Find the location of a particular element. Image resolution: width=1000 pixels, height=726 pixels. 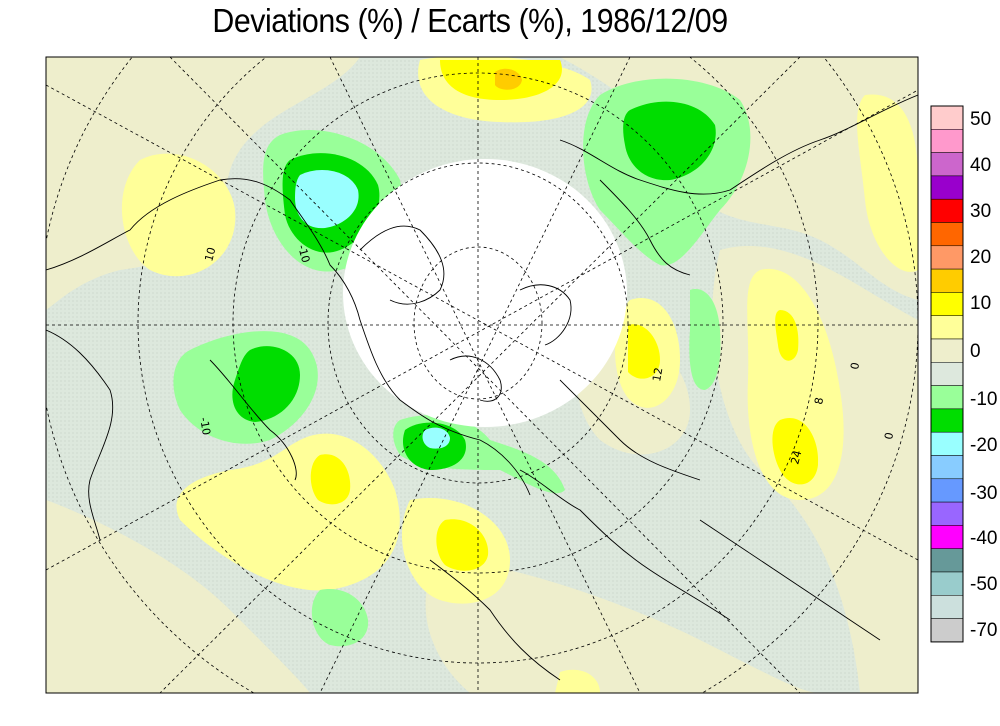

legend-label: 50 is located at coordinates (981, 119).